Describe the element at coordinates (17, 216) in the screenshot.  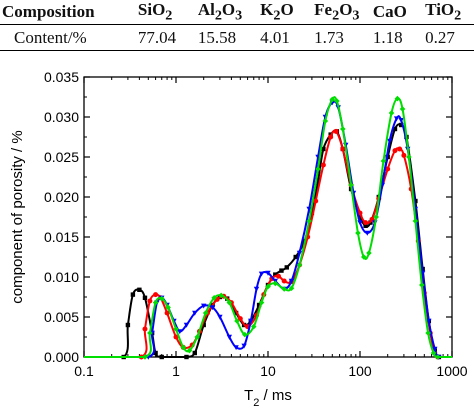
I see `y-axis-label: component of porosity / %` at that location.